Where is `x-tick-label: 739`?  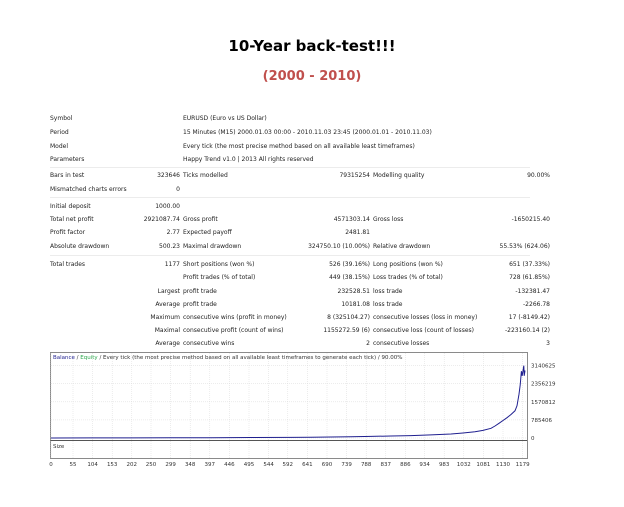 x-tick-label: 739 is located at coordinates (346, 465).